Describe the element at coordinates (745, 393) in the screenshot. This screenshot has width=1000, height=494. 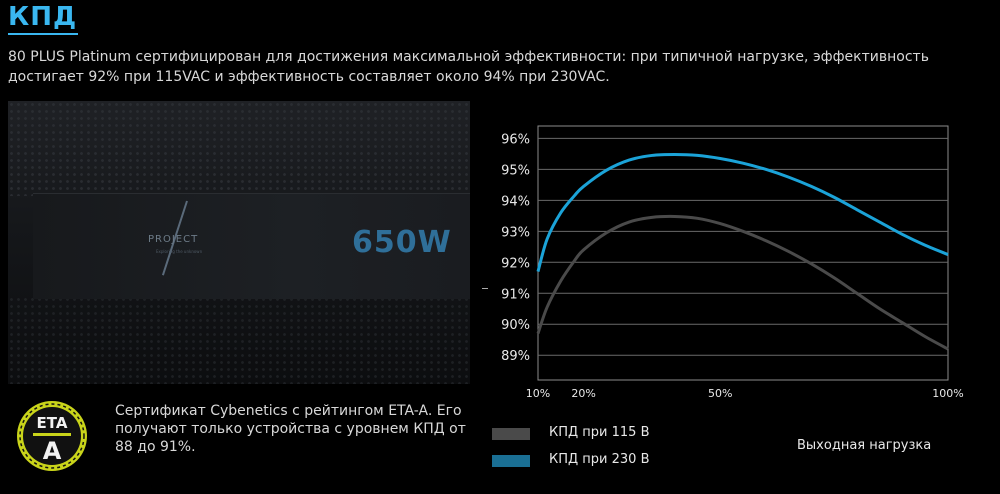
I see `x-tick-labels: 10% 20% 50% 100%` at that location.